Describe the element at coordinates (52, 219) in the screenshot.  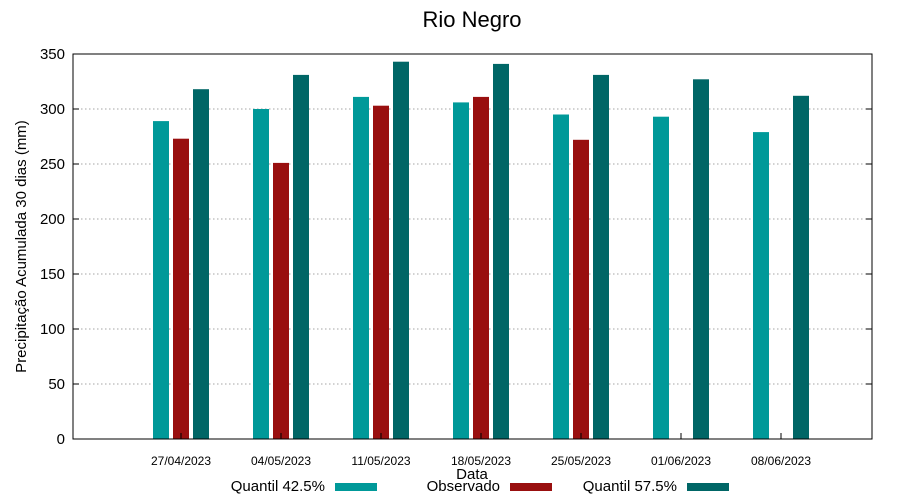
I see `y-tick-label: 200` at that location.